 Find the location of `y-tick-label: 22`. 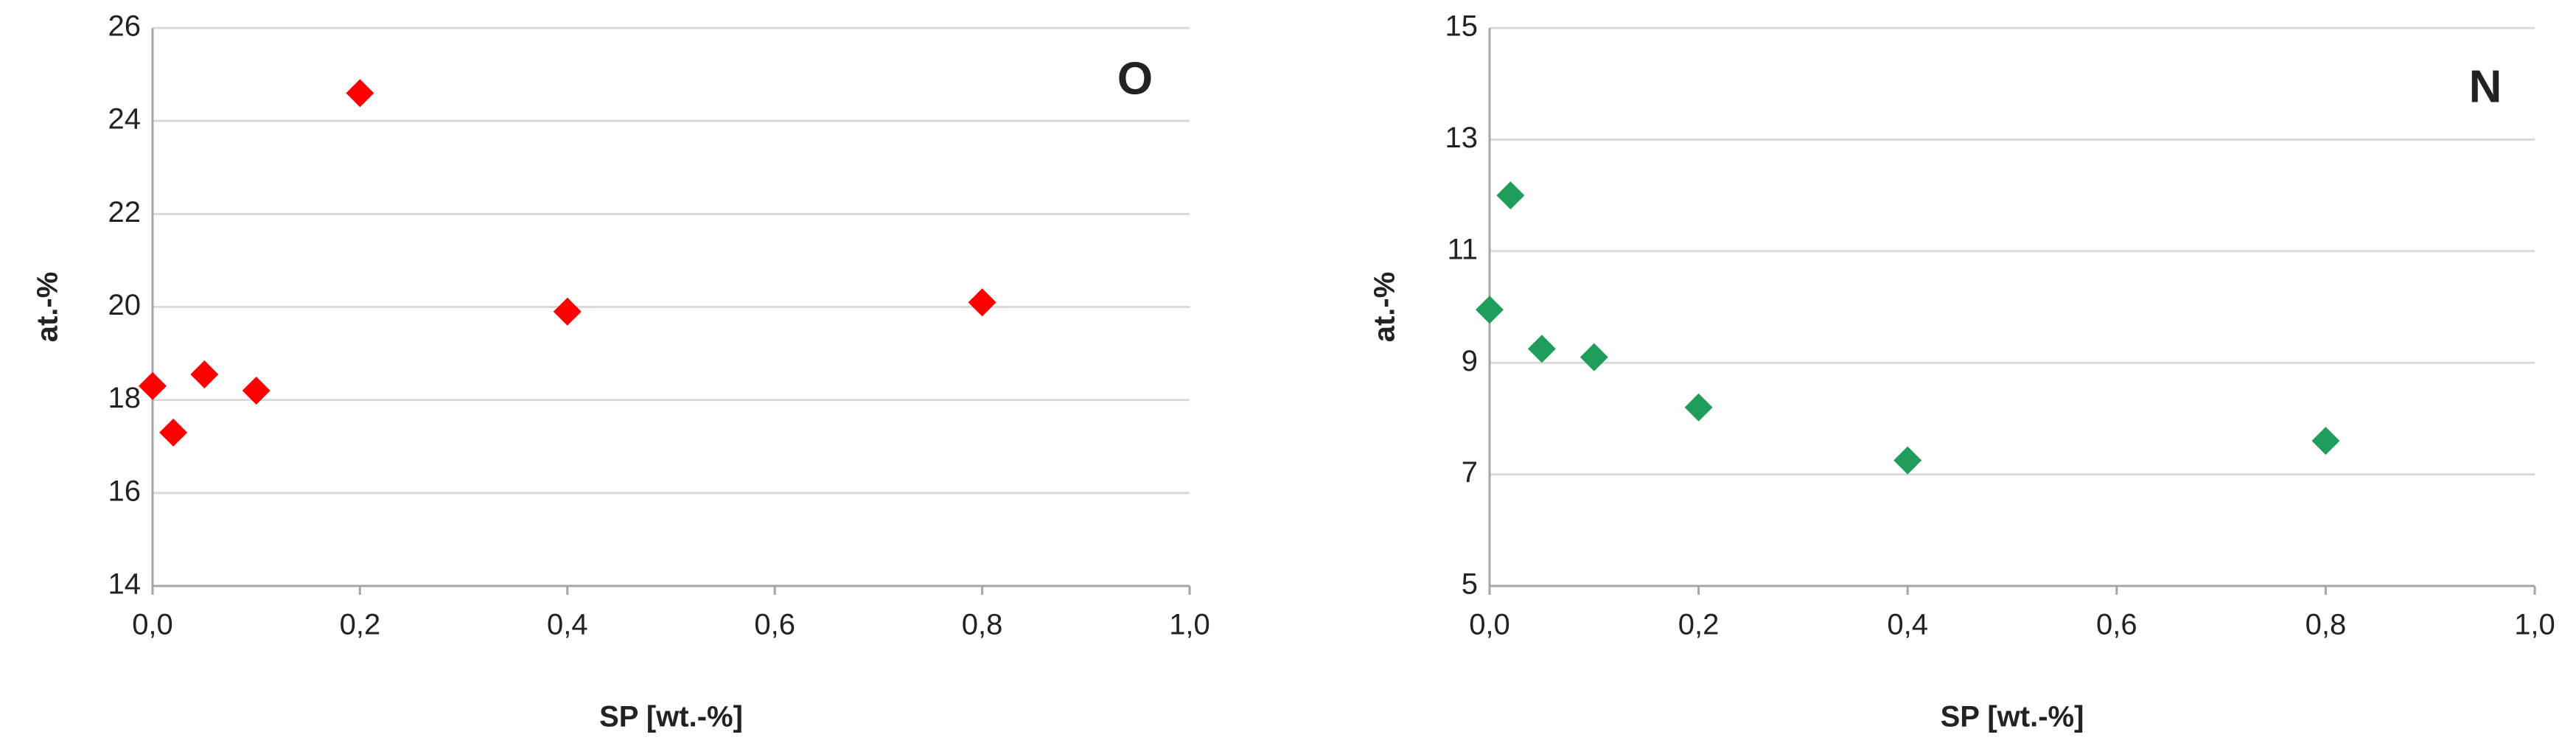

y-tick-label: 22 is located at coordinates (125, 212).